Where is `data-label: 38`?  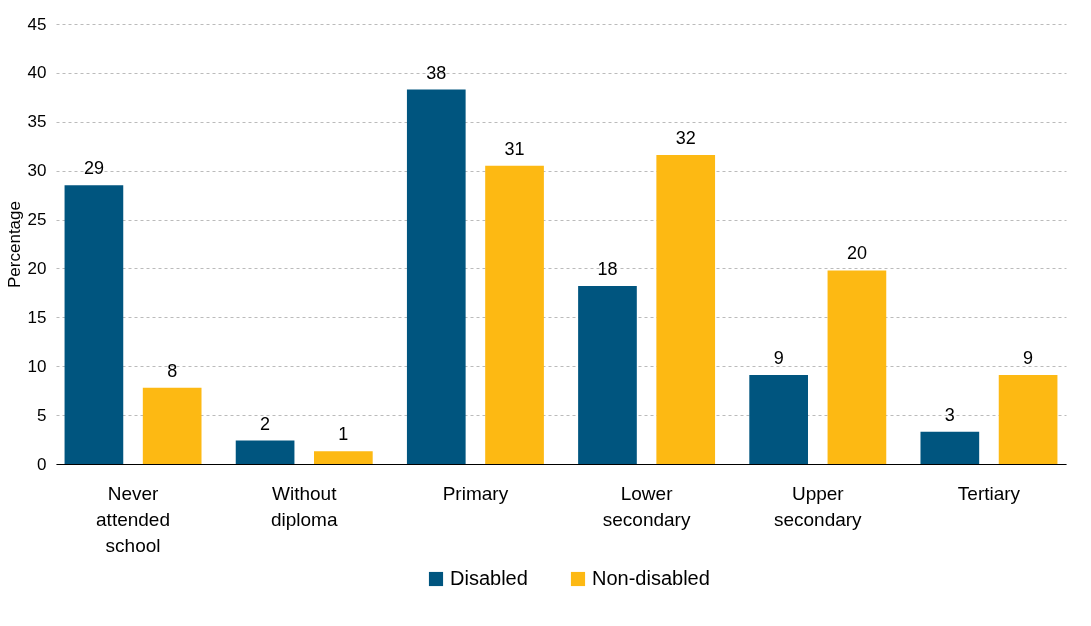 data-label: 38 is located at coordinates (436, 72).